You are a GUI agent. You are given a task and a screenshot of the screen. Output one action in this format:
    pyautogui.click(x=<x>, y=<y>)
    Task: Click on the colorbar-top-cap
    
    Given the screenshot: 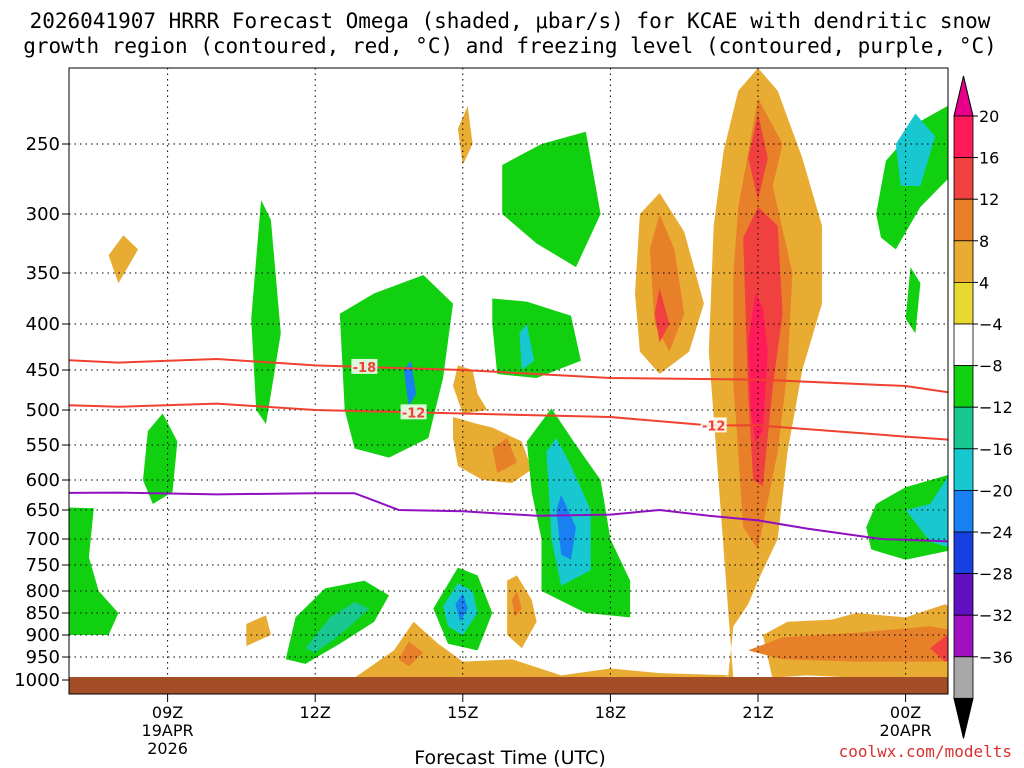 What is the action you would take?
    pyautogui.click(x=963, y=96)
    